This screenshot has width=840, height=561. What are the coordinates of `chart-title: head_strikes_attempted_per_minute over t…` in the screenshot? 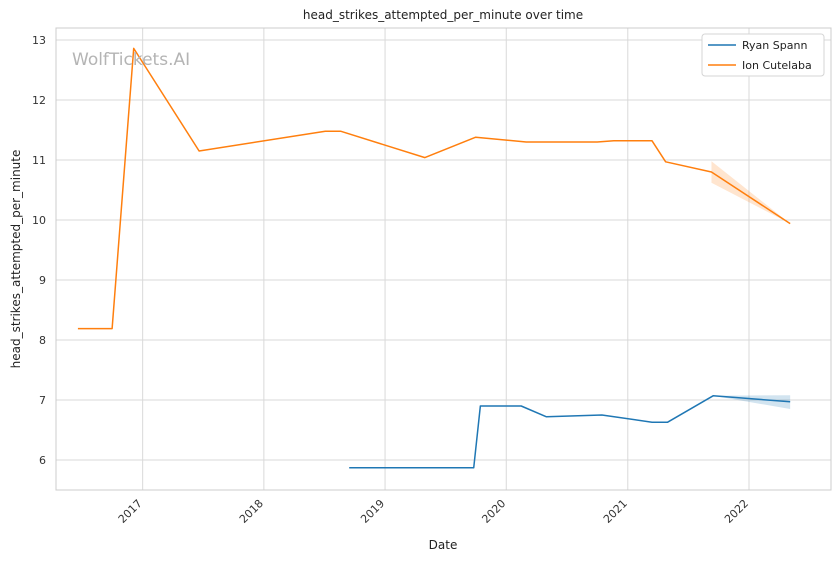 It's located at (443, 15).